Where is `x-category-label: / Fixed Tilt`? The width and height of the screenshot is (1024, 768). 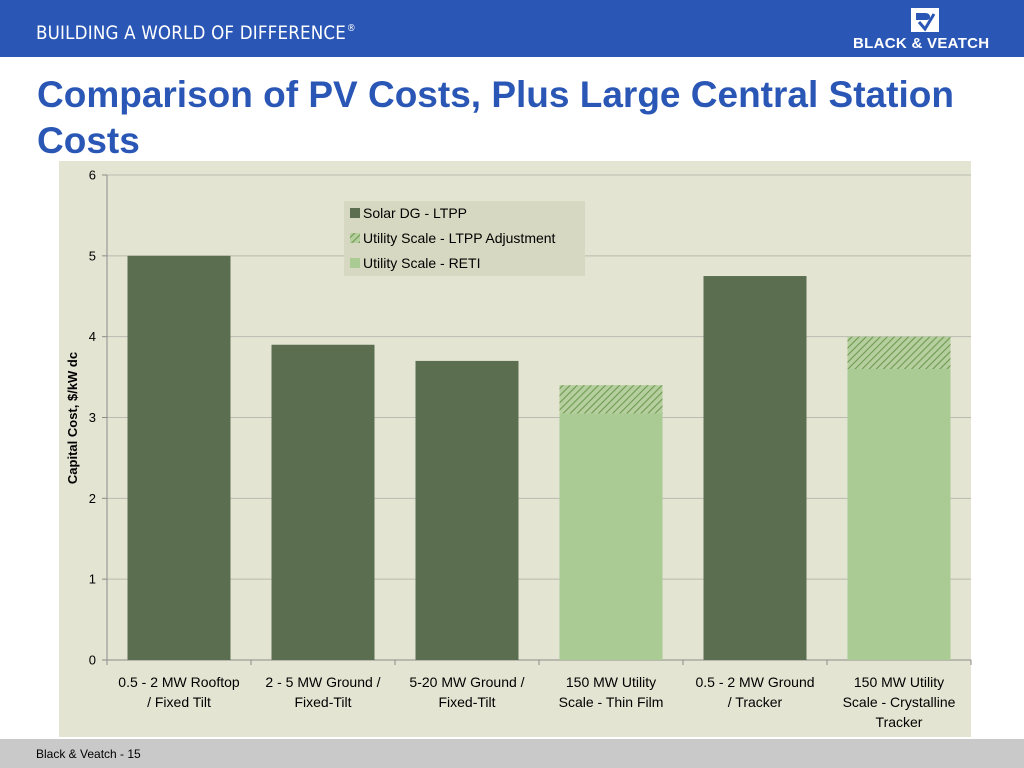
x-category-label: / Fixed Tilt is located at coordinates (179, 702).